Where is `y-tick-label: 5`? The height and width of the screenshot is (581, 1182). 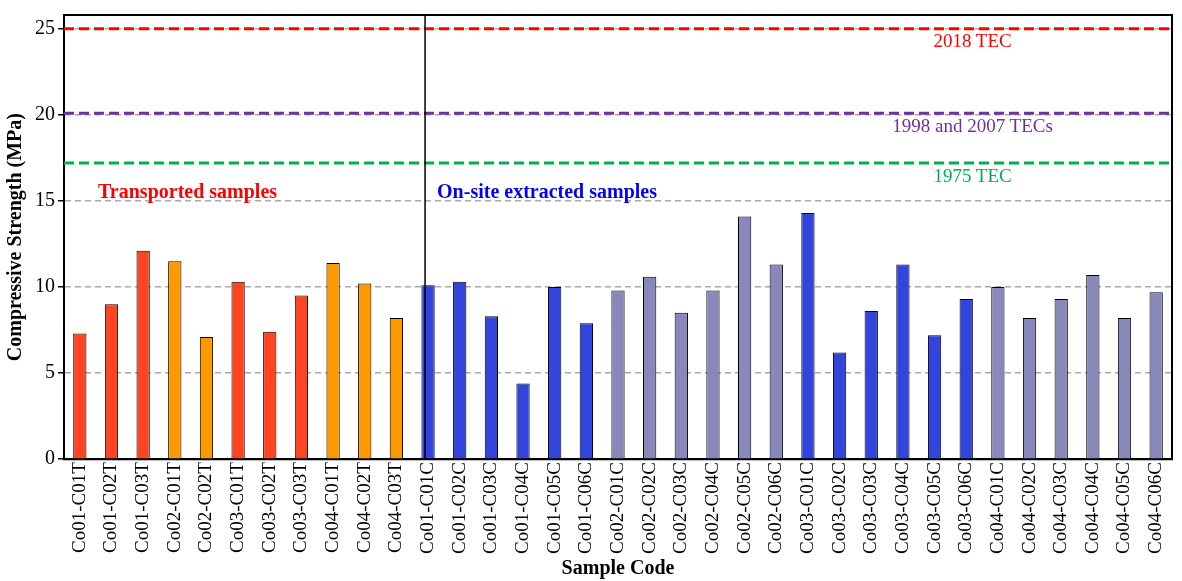
y-tick-label: 5 is located at coordinates (50, 371).